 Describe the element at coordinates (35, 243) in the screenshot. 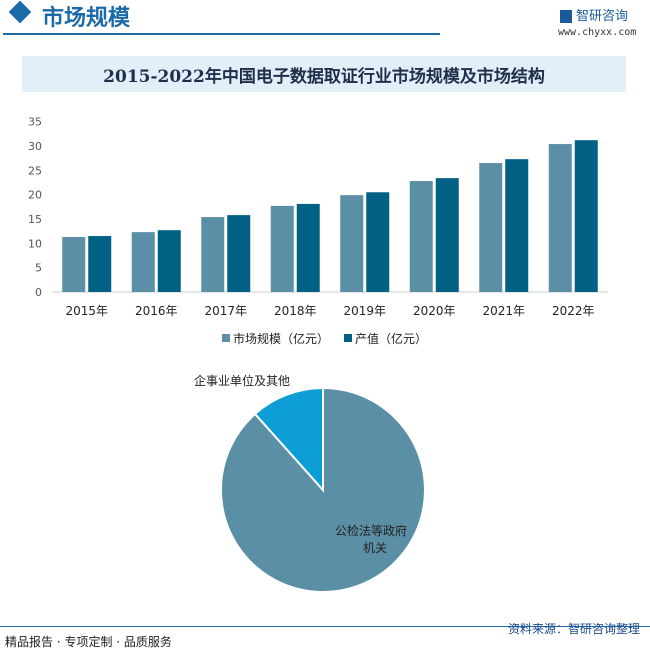

I see `y-tick-label: 10` at that location.